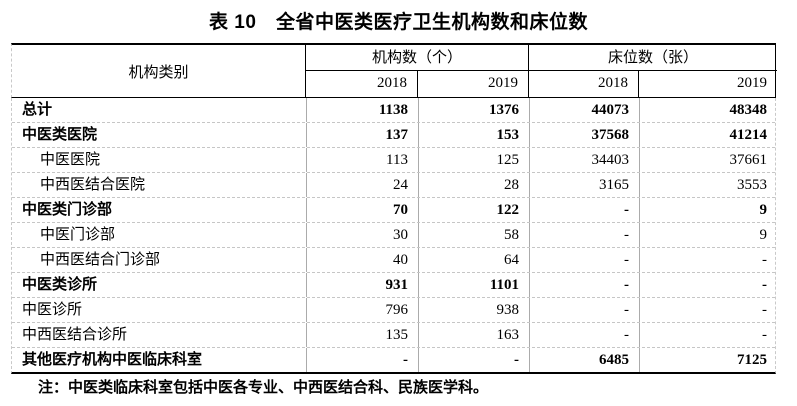 The width and height of the screenshot is (797, 406). I want to click on cell-value: 37661, so click(708, 160).